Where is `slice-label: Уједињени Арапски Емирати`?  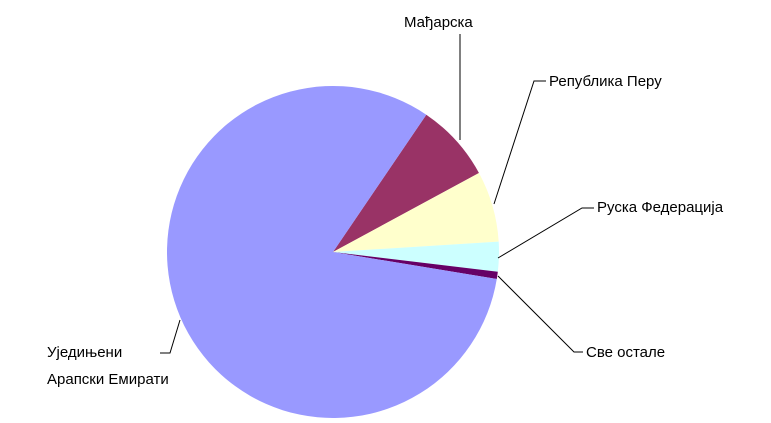
slice-label: Уједињени Арапски Емирати is located at coordinates (108, 366).